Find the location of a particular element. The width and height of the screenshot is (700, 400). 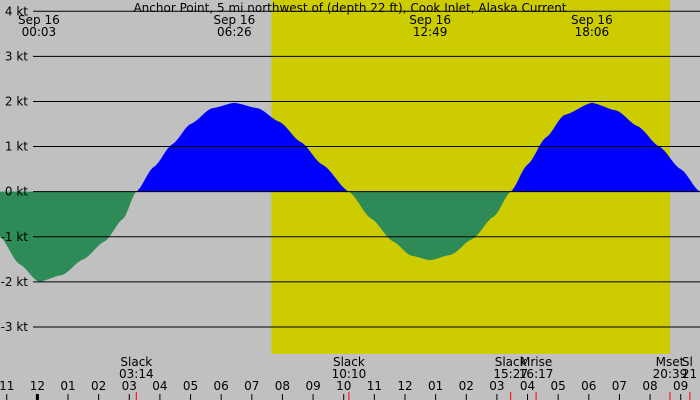

y-axis-labels: 4 kt 3 kt 2 kt 1 kt 0 kt -1 kt -2 kt -3 kt is located at coordinates (15, 169).